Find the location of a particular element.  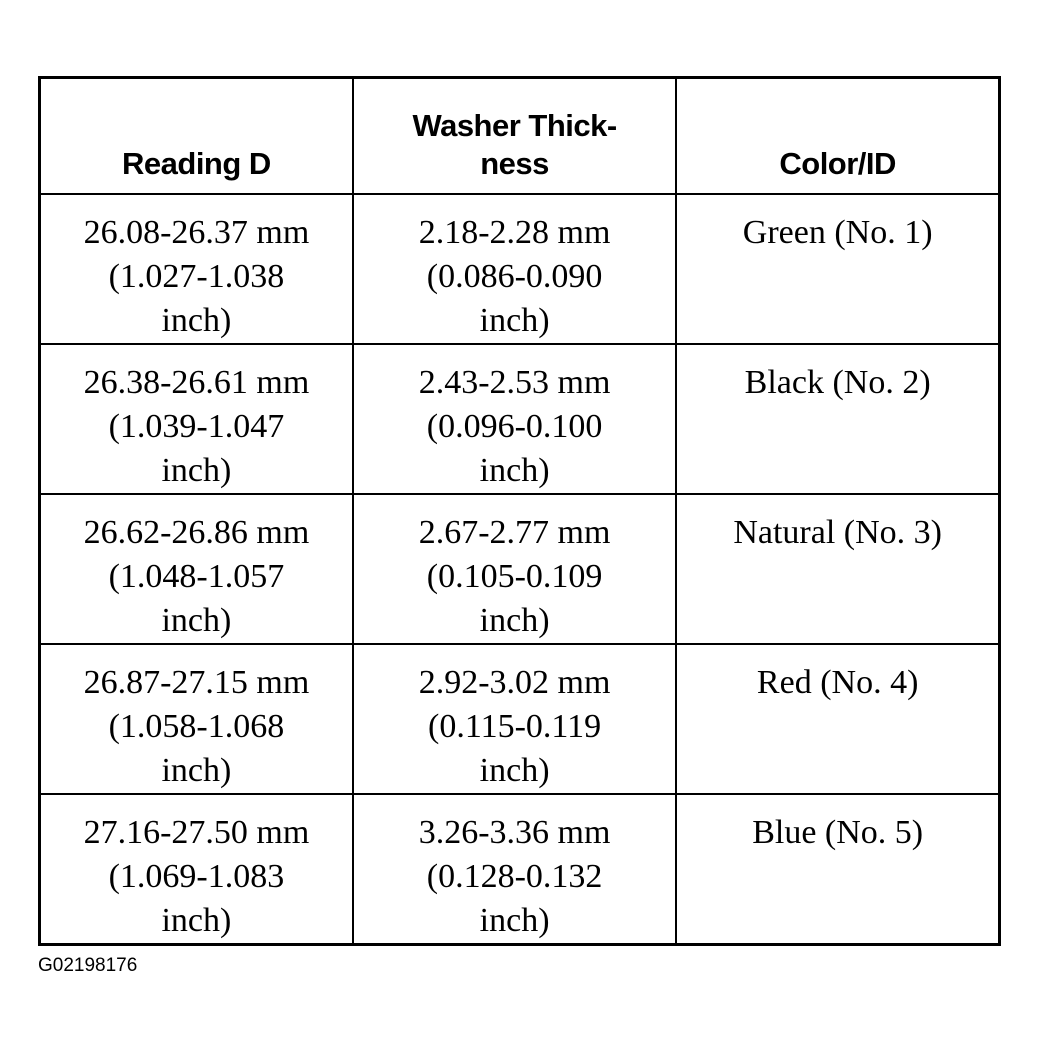

cell-text: 2.18-2.28 mm is located at coordinates (514, 232).